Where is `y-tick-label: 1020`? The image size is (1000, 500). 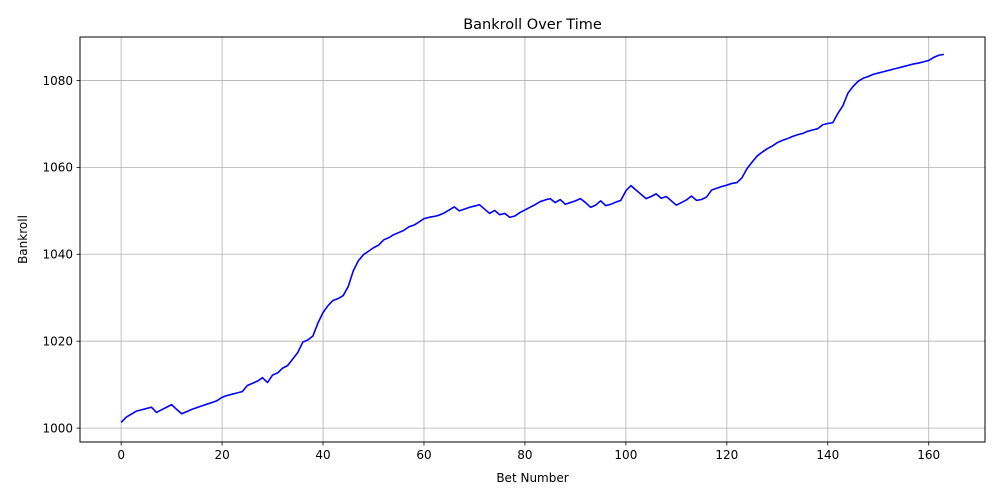
y-tick-label: 1020 is located at coordinates (57, 341).